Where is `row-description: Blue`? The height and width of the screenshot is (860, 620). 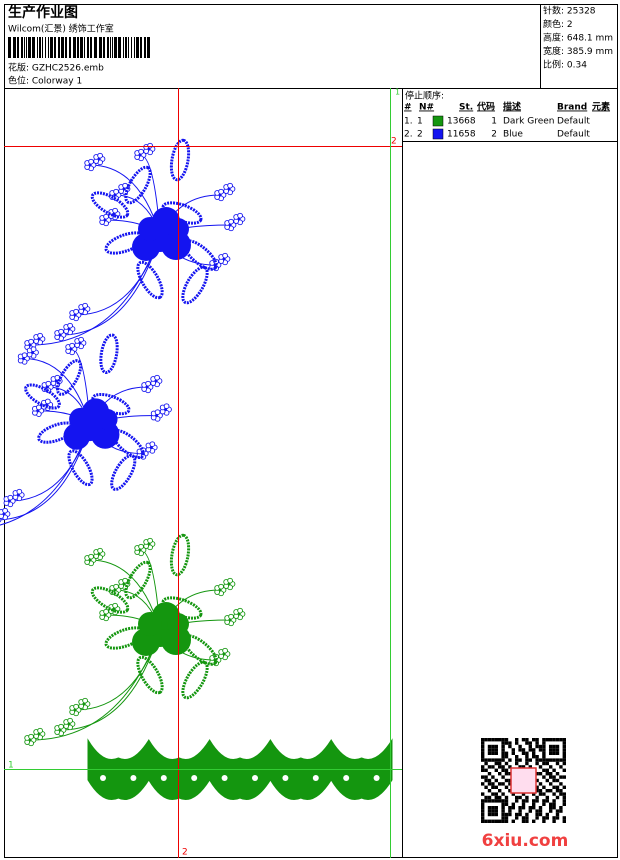
row-description: Blue is located at coordinates (513, 135).